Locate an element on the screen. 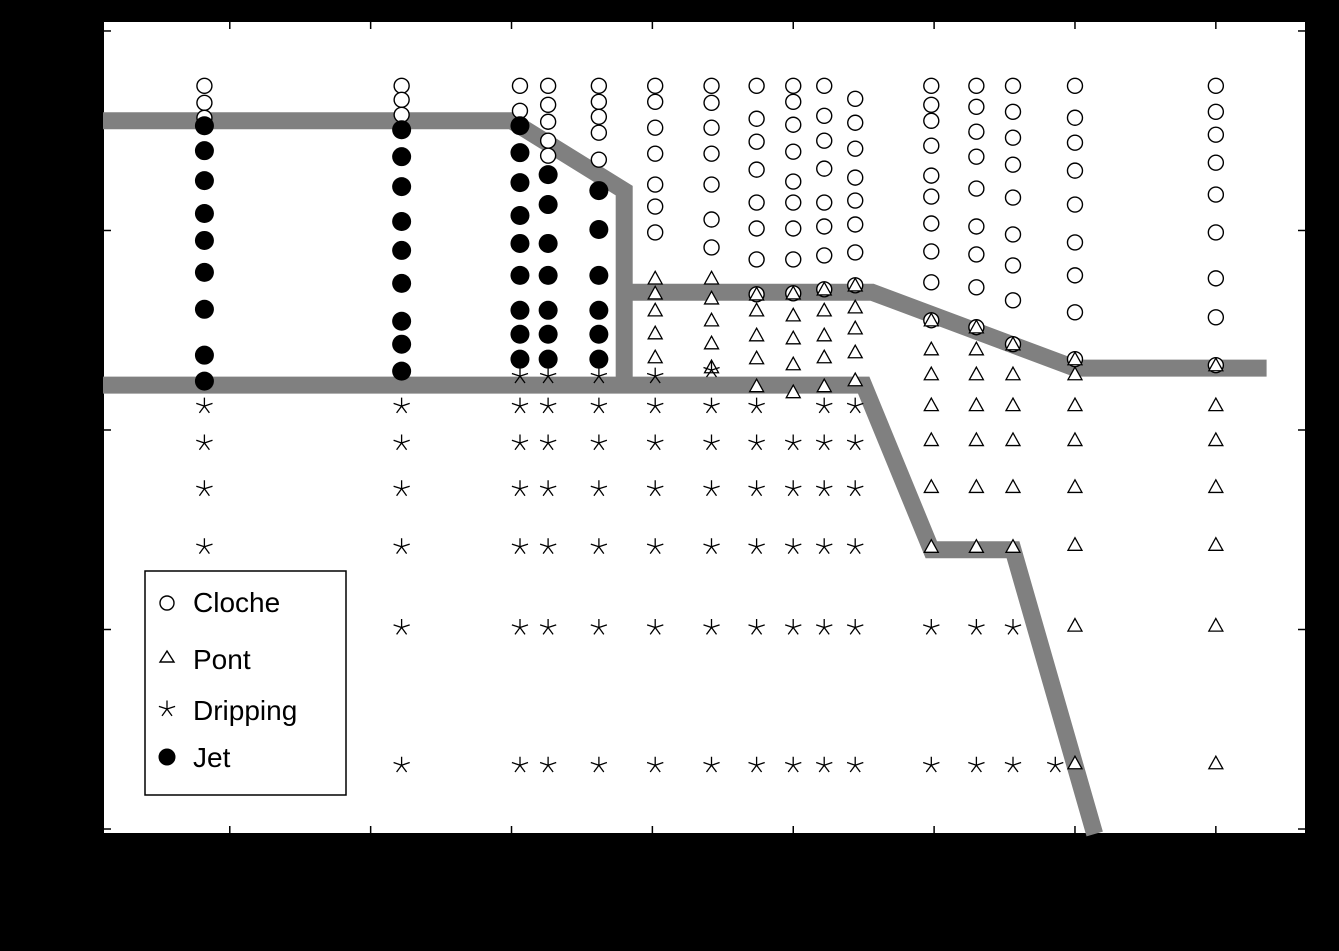 The image size is (1339, 951). legend-box is located at coordinates (245, 683).